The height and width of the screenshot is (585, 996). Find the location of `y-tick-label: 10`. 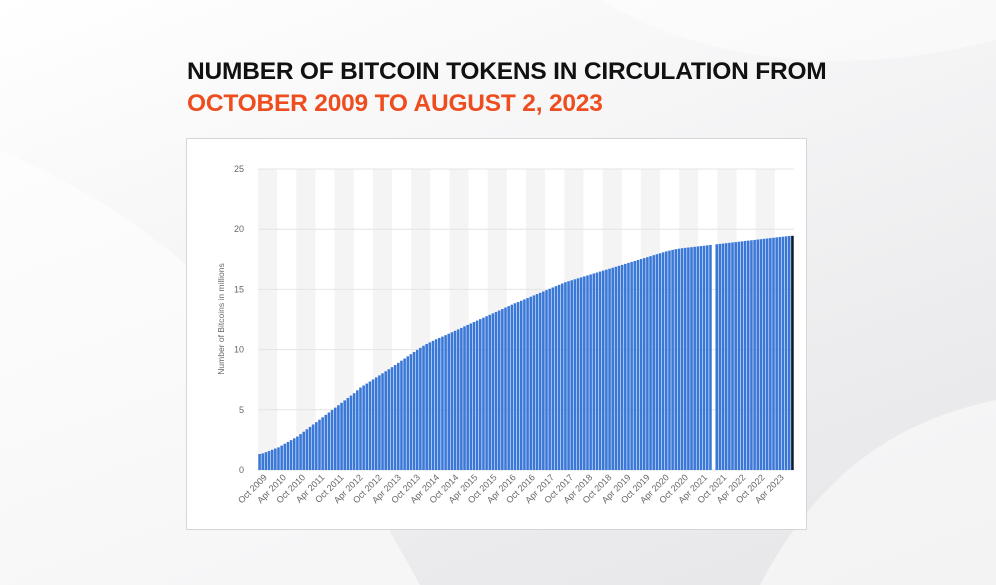

y-tick-label: 10 is located at coordinates (239, 350).